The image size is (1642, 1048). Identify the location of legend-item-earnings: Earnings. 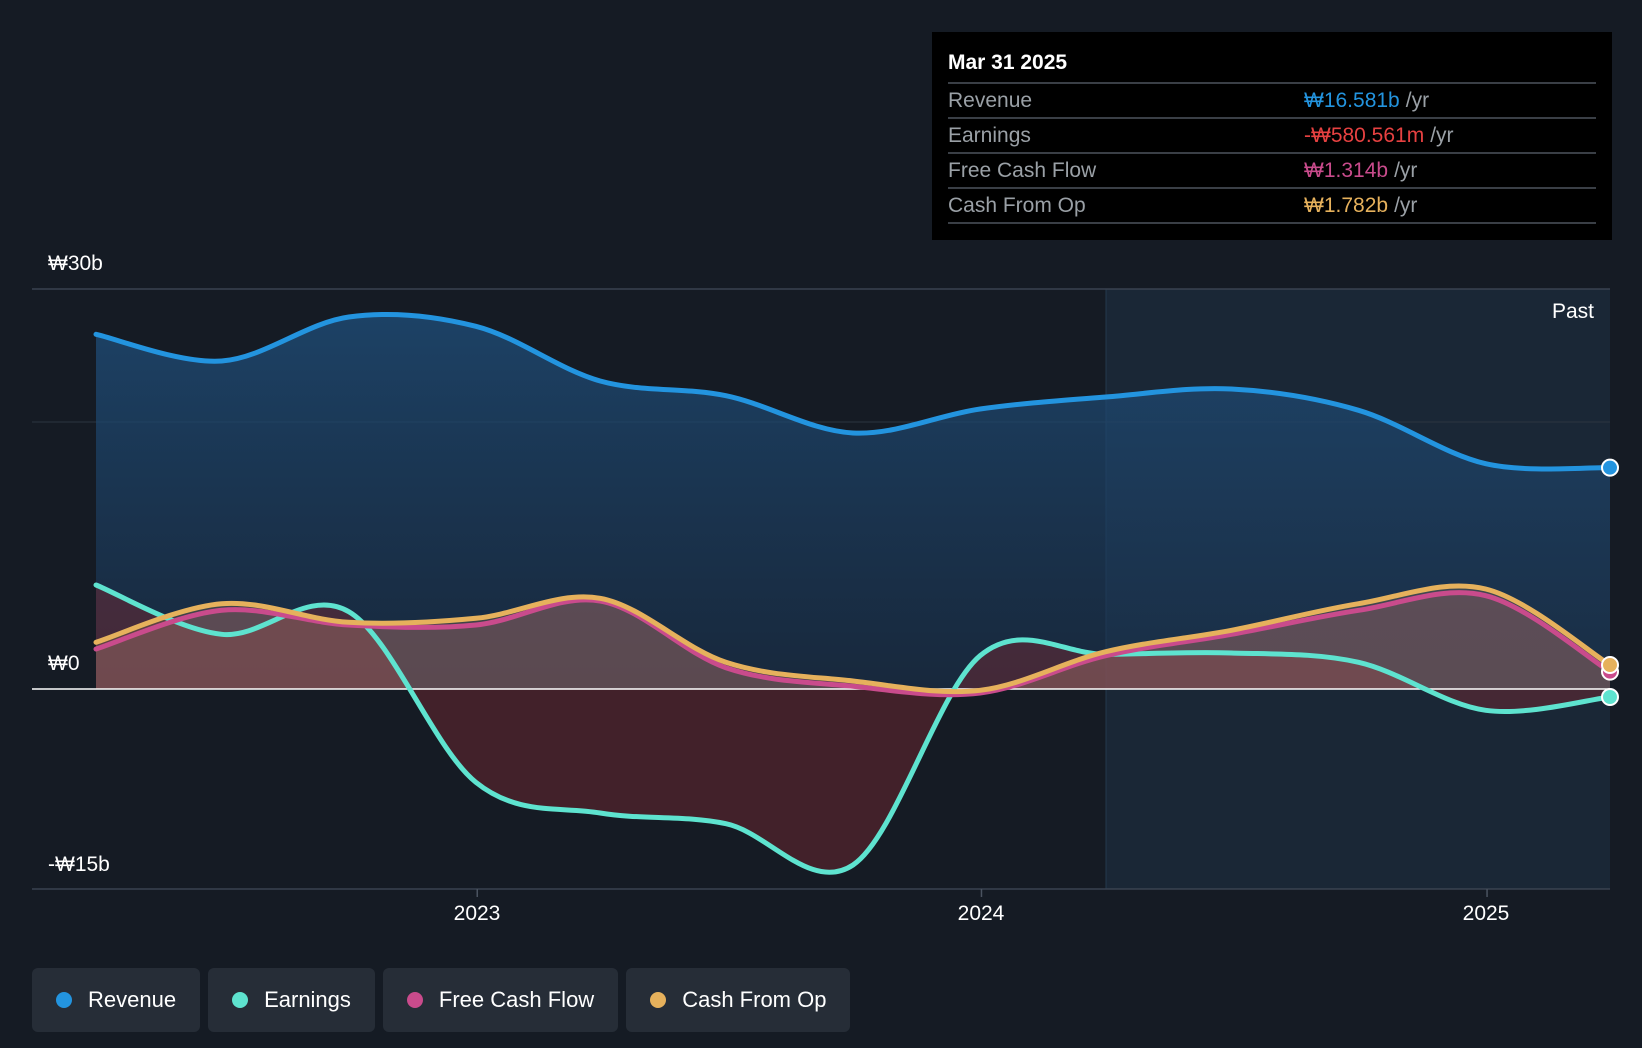
(291, 1000).